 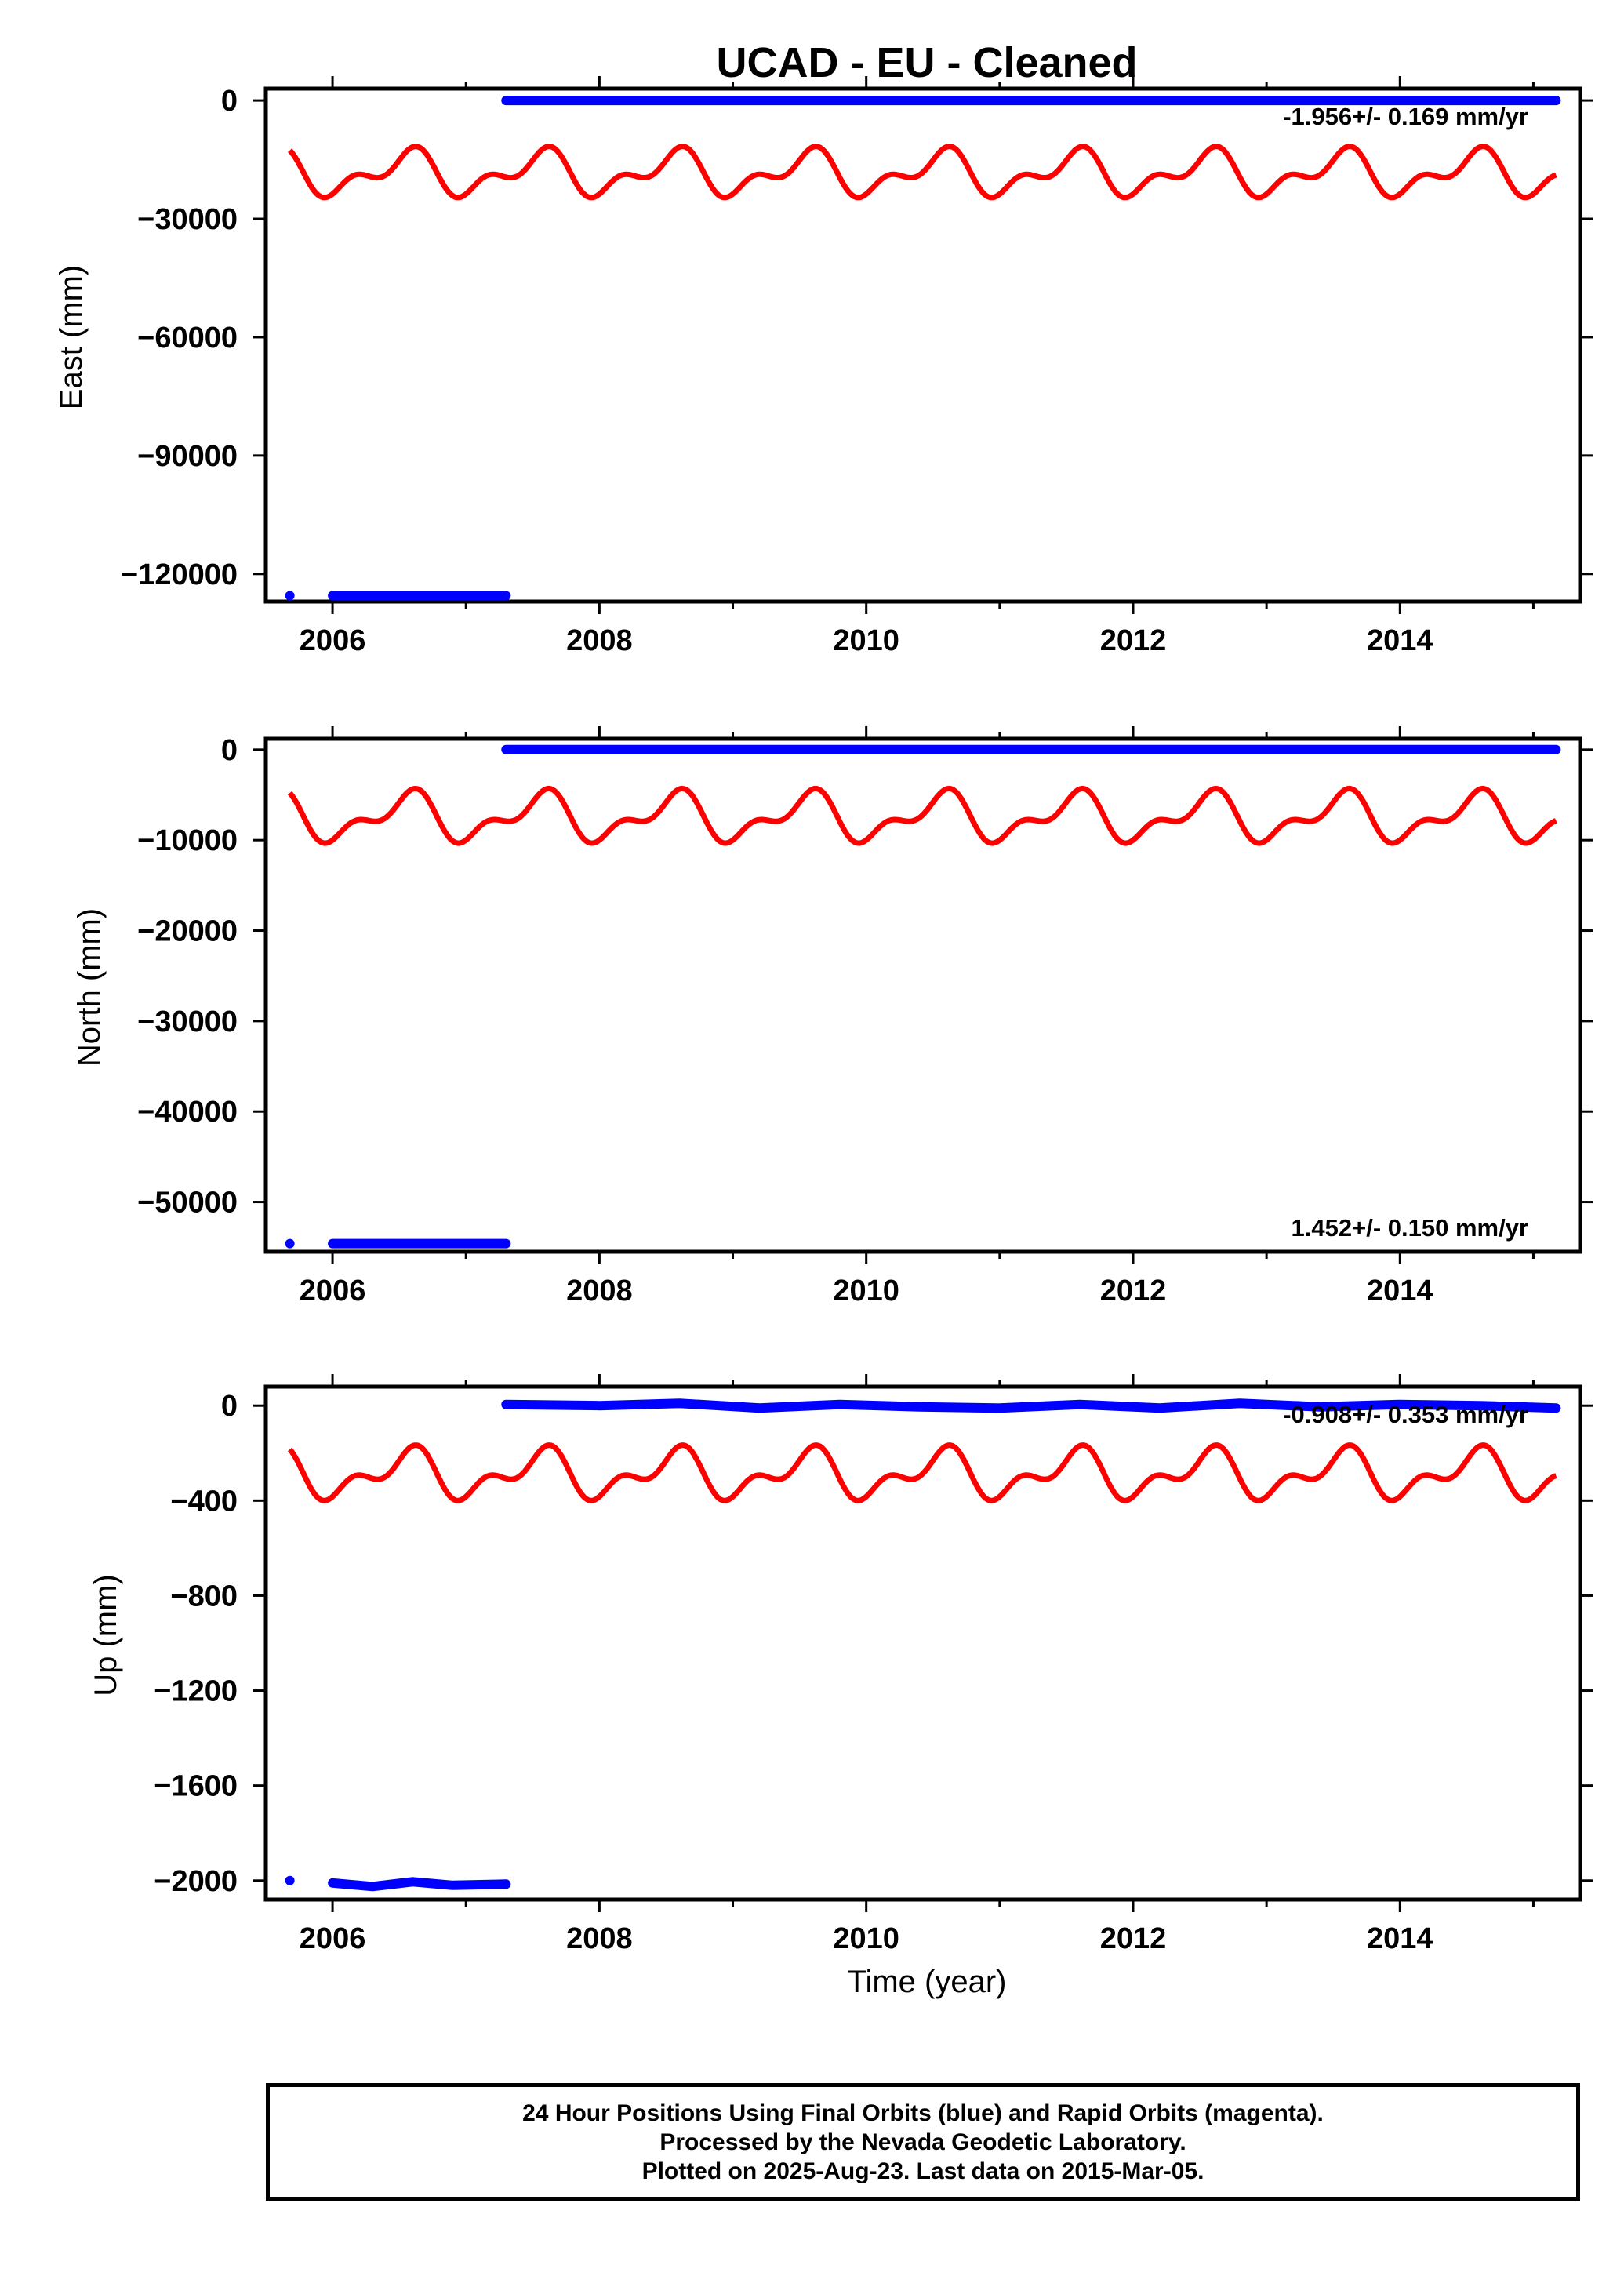 What do you see at coordinates (204, 1501) in the screenshot?
I see `y-tick-label: −400` at bounding box center [204, 1501].